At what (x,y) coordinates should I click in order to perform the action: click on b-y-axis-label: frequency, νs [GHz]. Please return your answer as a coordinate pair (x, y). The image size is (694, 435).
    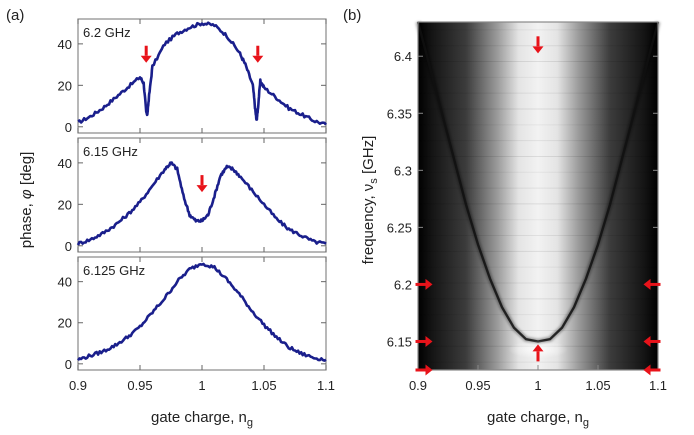
    Looking at the image, I should click on (370, 200).